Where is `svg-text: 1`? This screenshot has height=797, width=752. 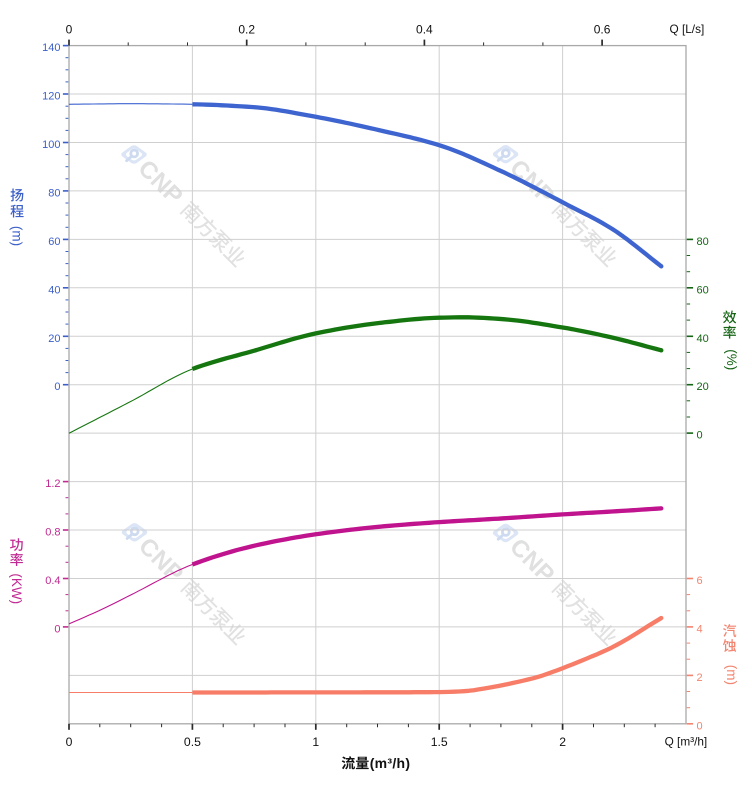
svg-text: 1 is located at coordinates (315, 742).